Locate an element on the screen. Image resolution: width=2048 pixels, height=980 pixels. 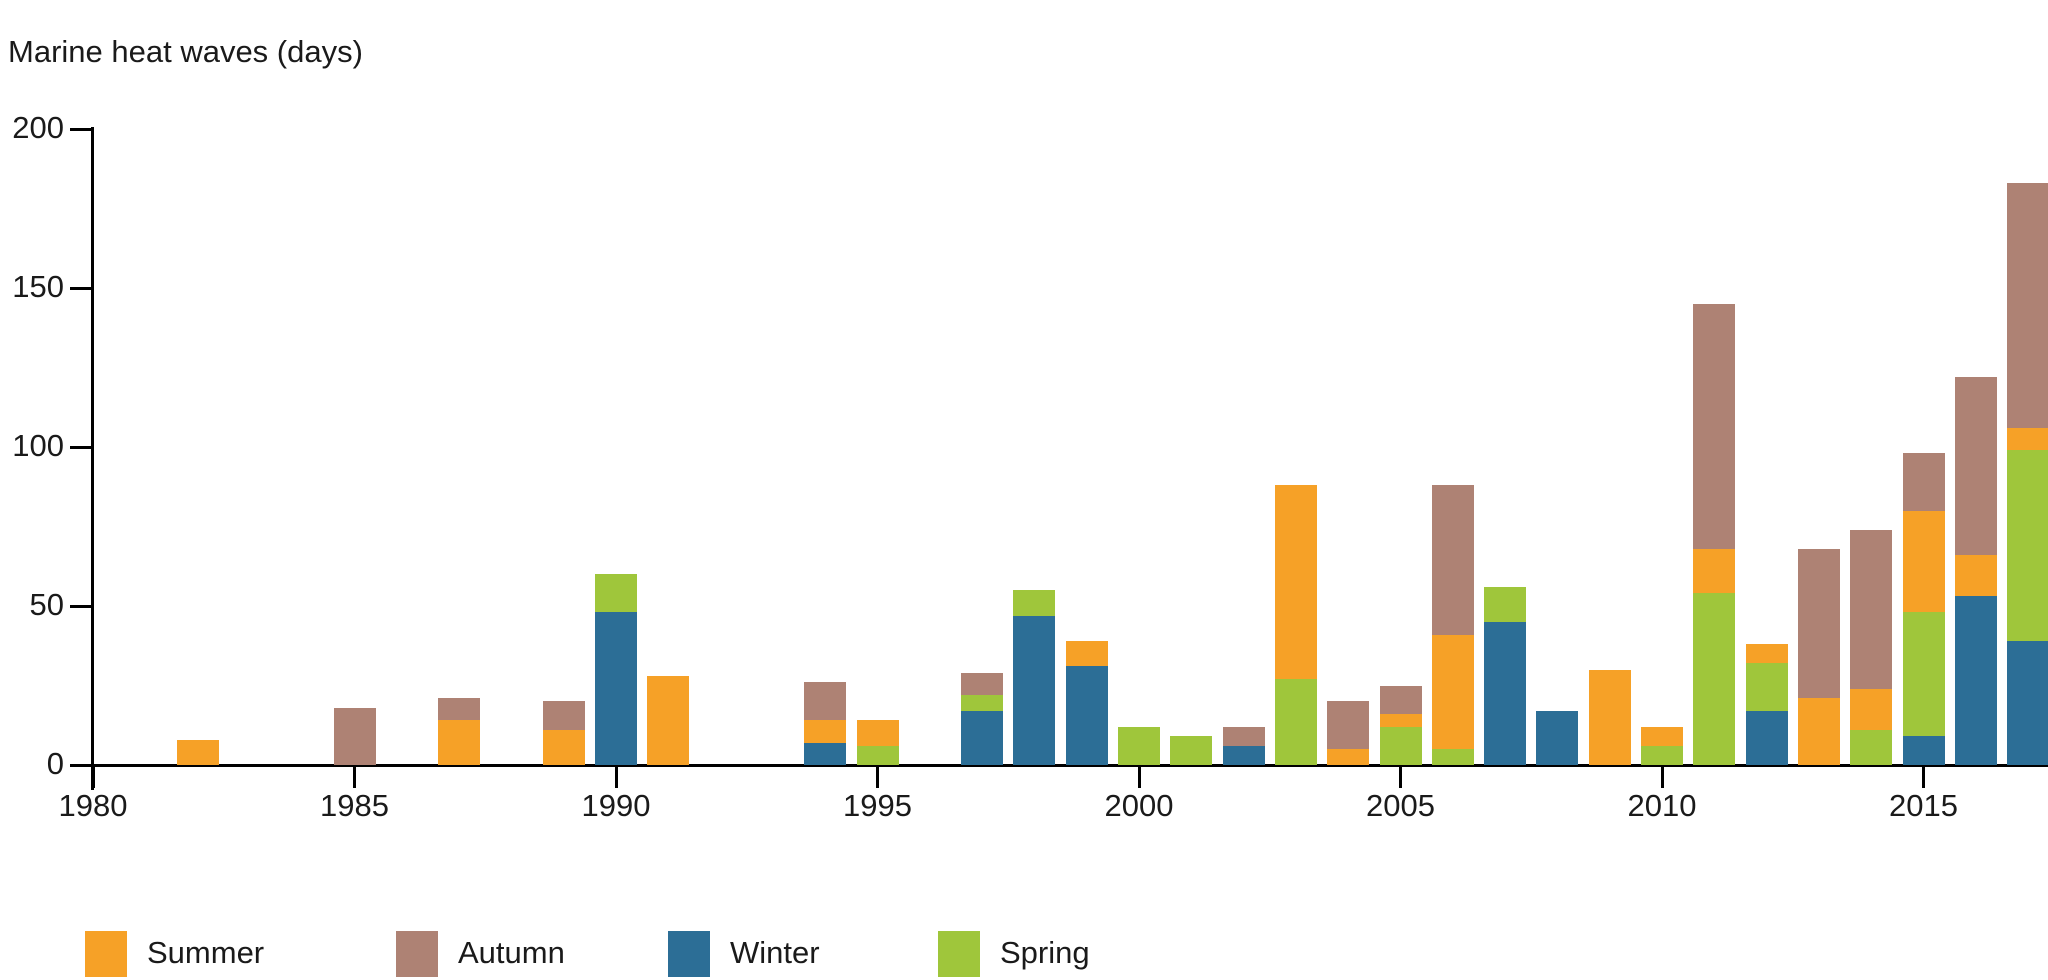
bar-2012-summer is located at coordinates (1766, 654).